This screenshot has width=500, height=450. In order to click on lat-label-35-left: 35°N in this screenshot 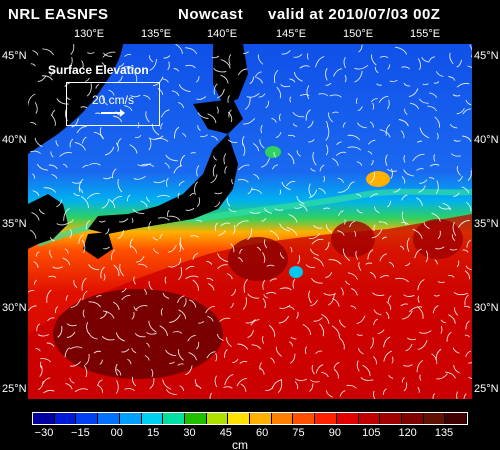, I will do `click(14, 224)`.